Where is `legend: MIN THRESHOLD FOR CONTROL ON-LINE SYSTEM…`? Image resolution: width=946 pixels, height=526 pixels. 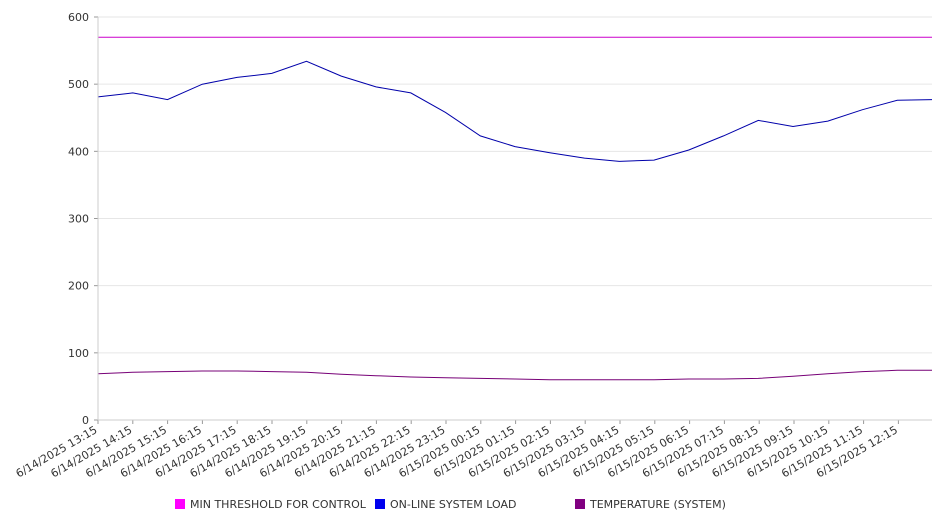
legend: MIN THRESHOLD FOR CONTROL ON-LINE SYSTEM… is located at coordinates (473, 506).